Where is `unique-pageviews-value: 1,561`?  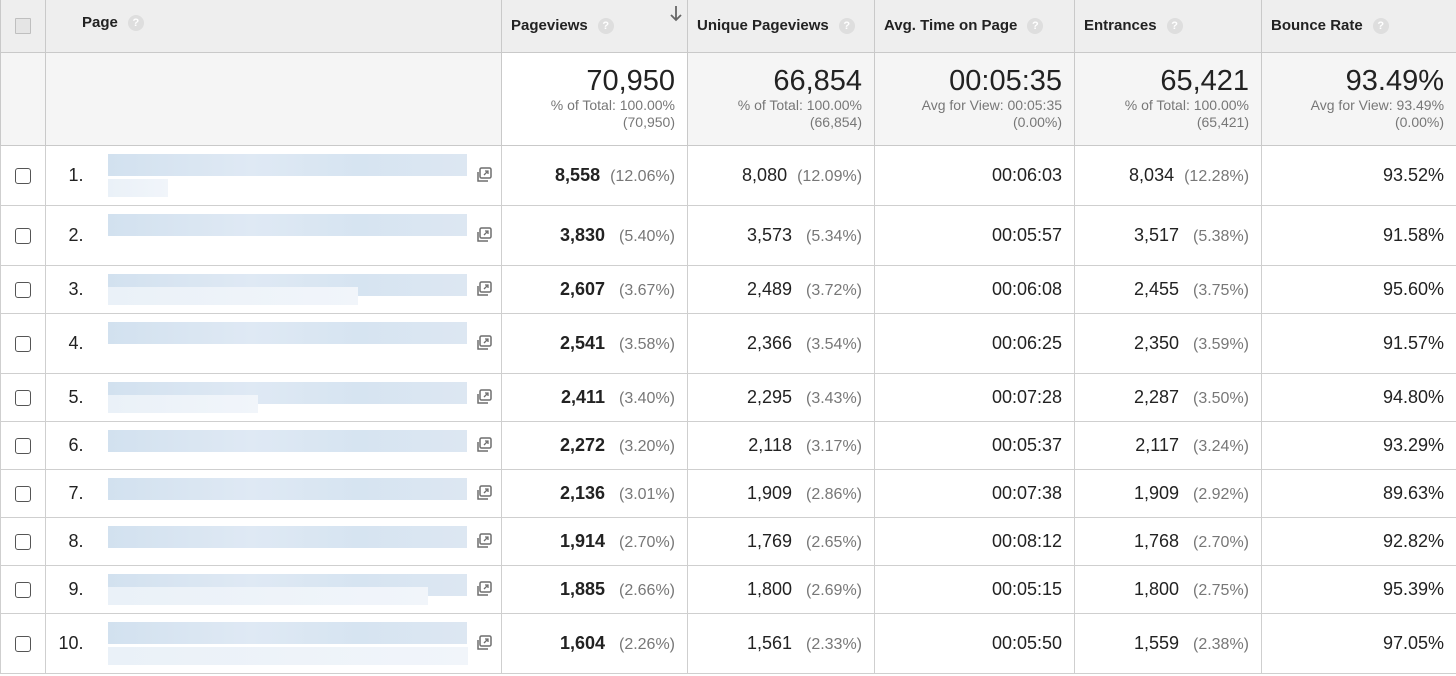 unique-pageviews-value: 1,561 is located at coordinates (769, 642).